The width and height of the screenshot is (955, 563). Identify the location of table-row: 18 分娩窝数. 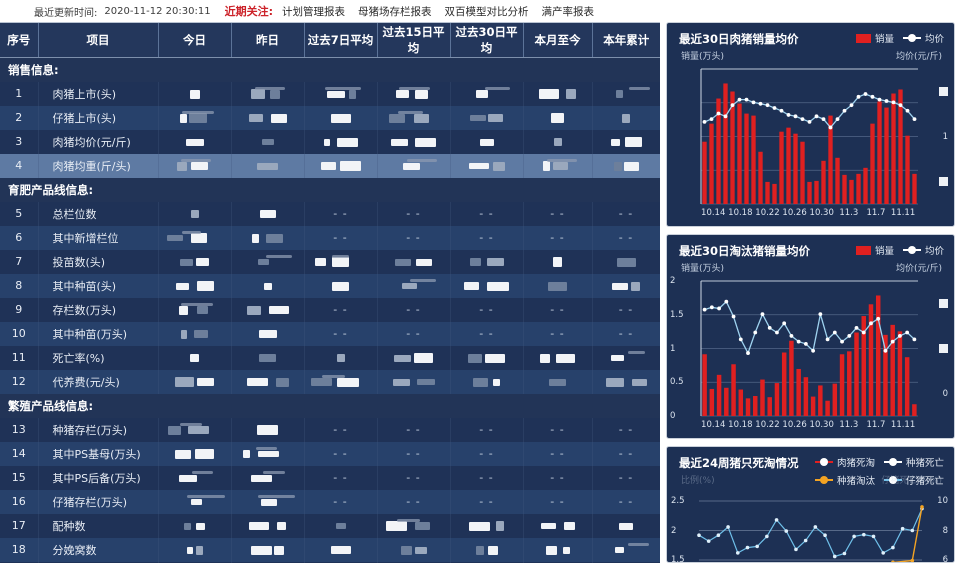
(330, 549).